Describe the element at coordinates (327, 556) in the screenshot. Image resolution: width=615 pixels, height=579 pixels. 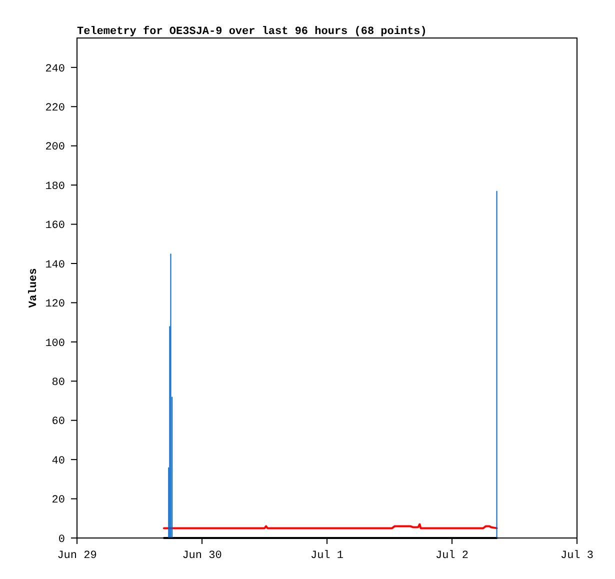
I see `x-tick-label: Jul 1` at that location.